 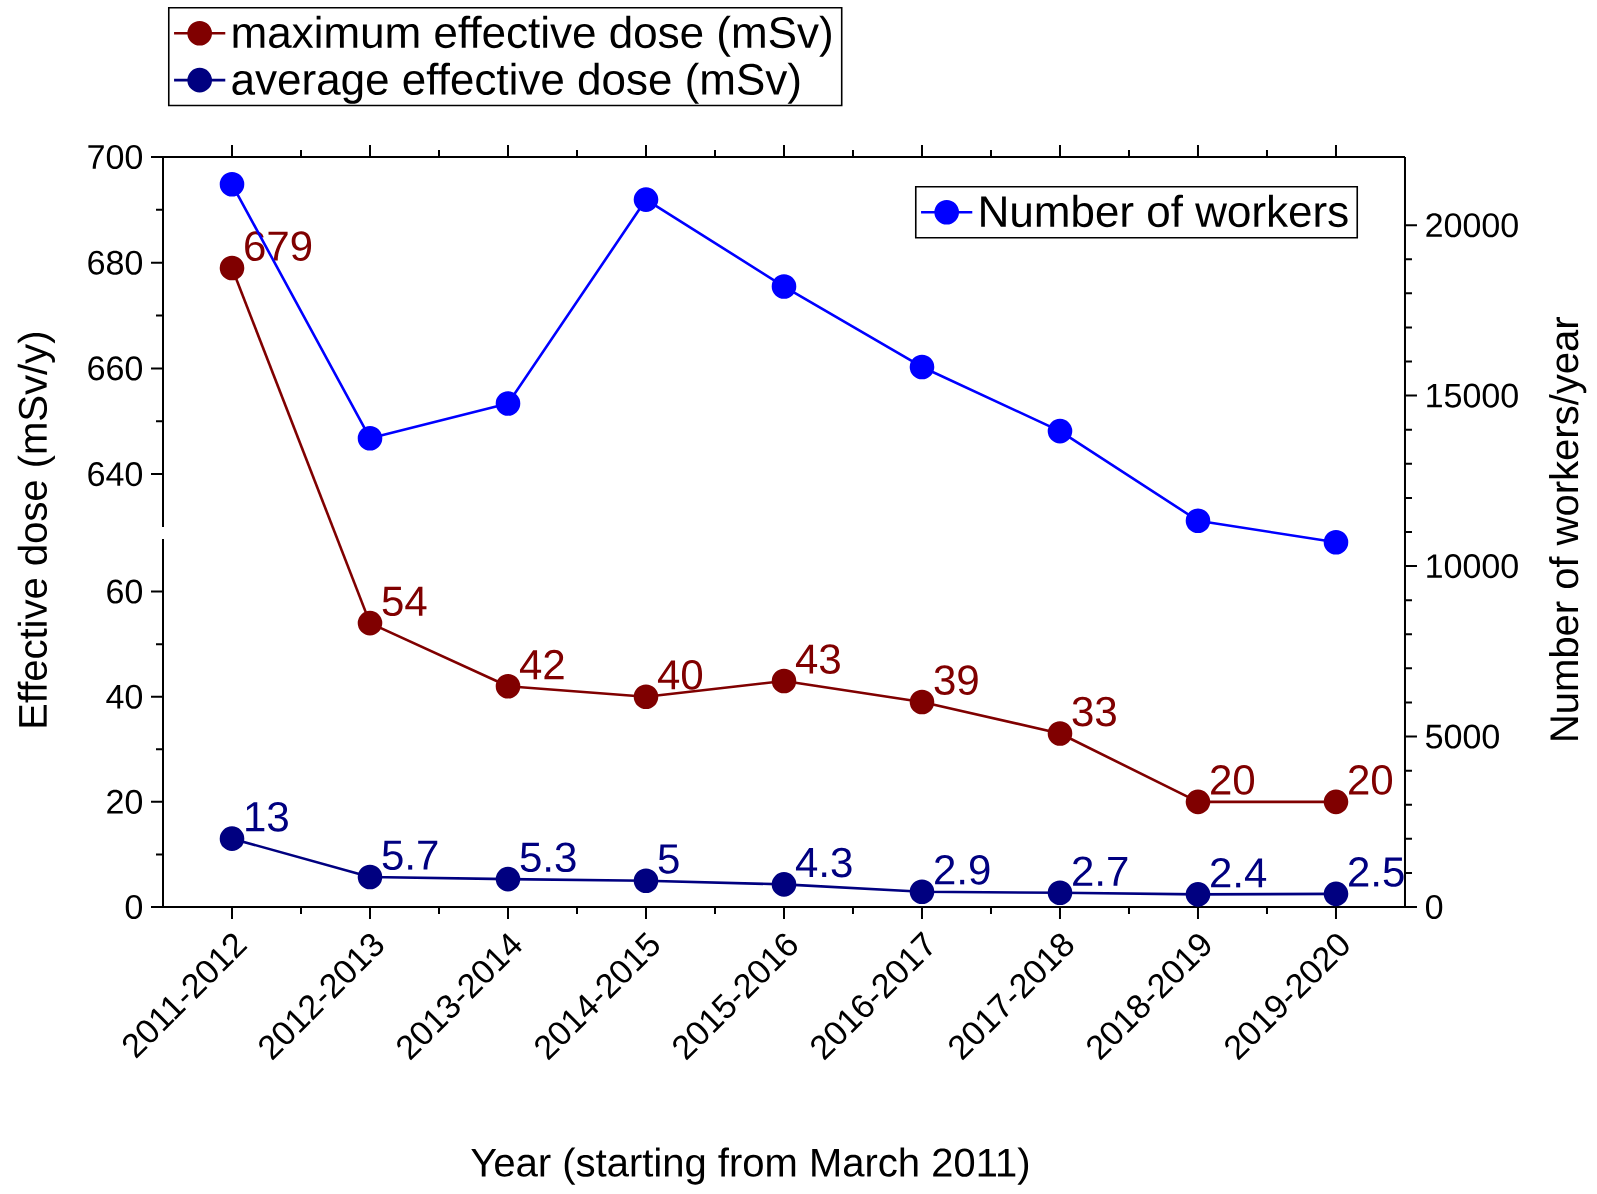 What do you see at coordinates (1472, 566) in the screenshot?
I see `y-tick-label: 10000` at bounding box center [1472, 566].